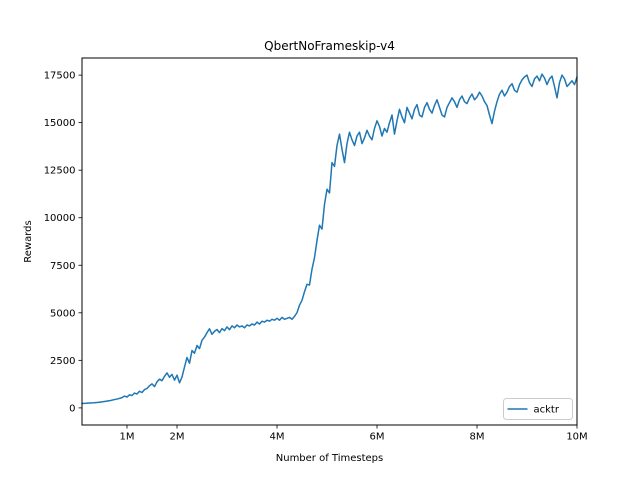  I want to click on y-tick-label: 17500, so click(60, 76).